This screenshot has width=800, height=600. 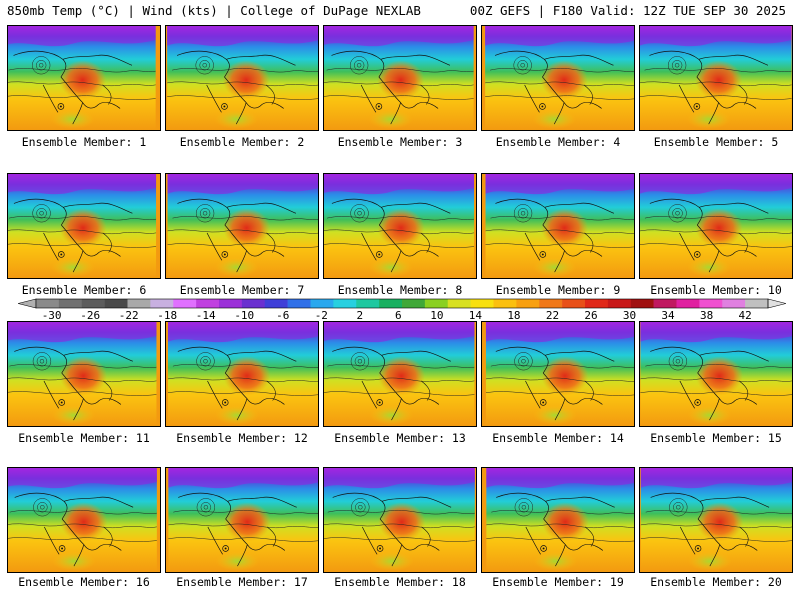 I want to click on ensemble-member-label: Ensemble Member: 16, so click(x=84, y=582).